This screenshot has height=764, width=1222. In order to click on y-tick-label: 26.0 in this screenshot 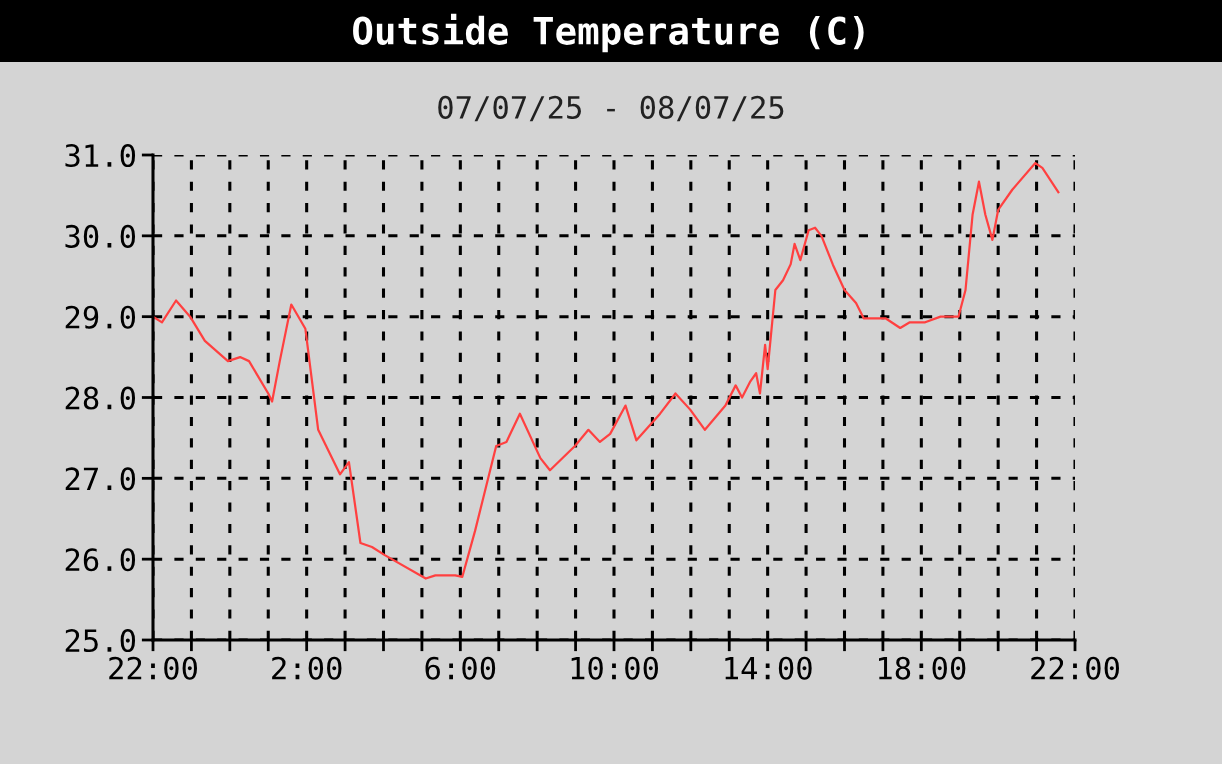, I will do `click(100, 560)`.